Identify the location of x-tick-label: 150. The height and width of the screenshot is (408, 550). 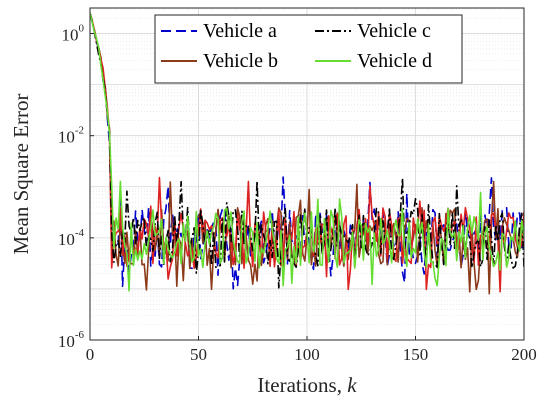
(416, 354).